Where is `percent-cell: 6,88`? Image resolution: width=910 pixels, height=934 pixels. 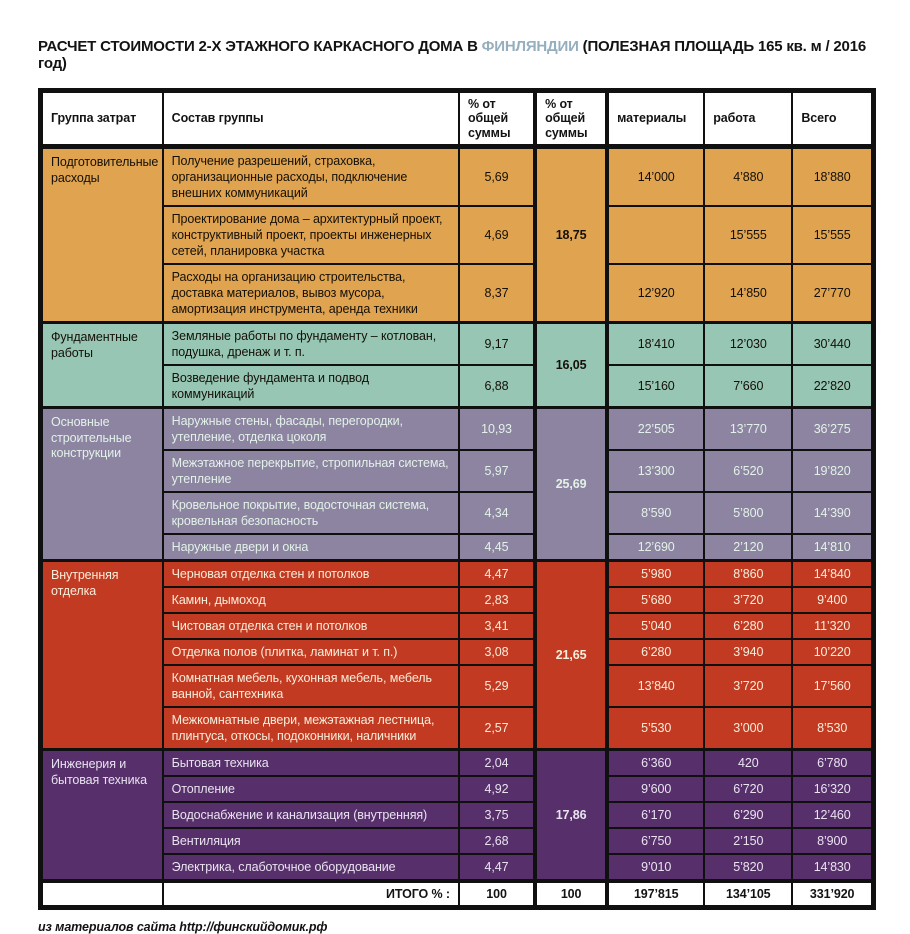 percent-cell: 6,88 is located at coordinates (497, 386).